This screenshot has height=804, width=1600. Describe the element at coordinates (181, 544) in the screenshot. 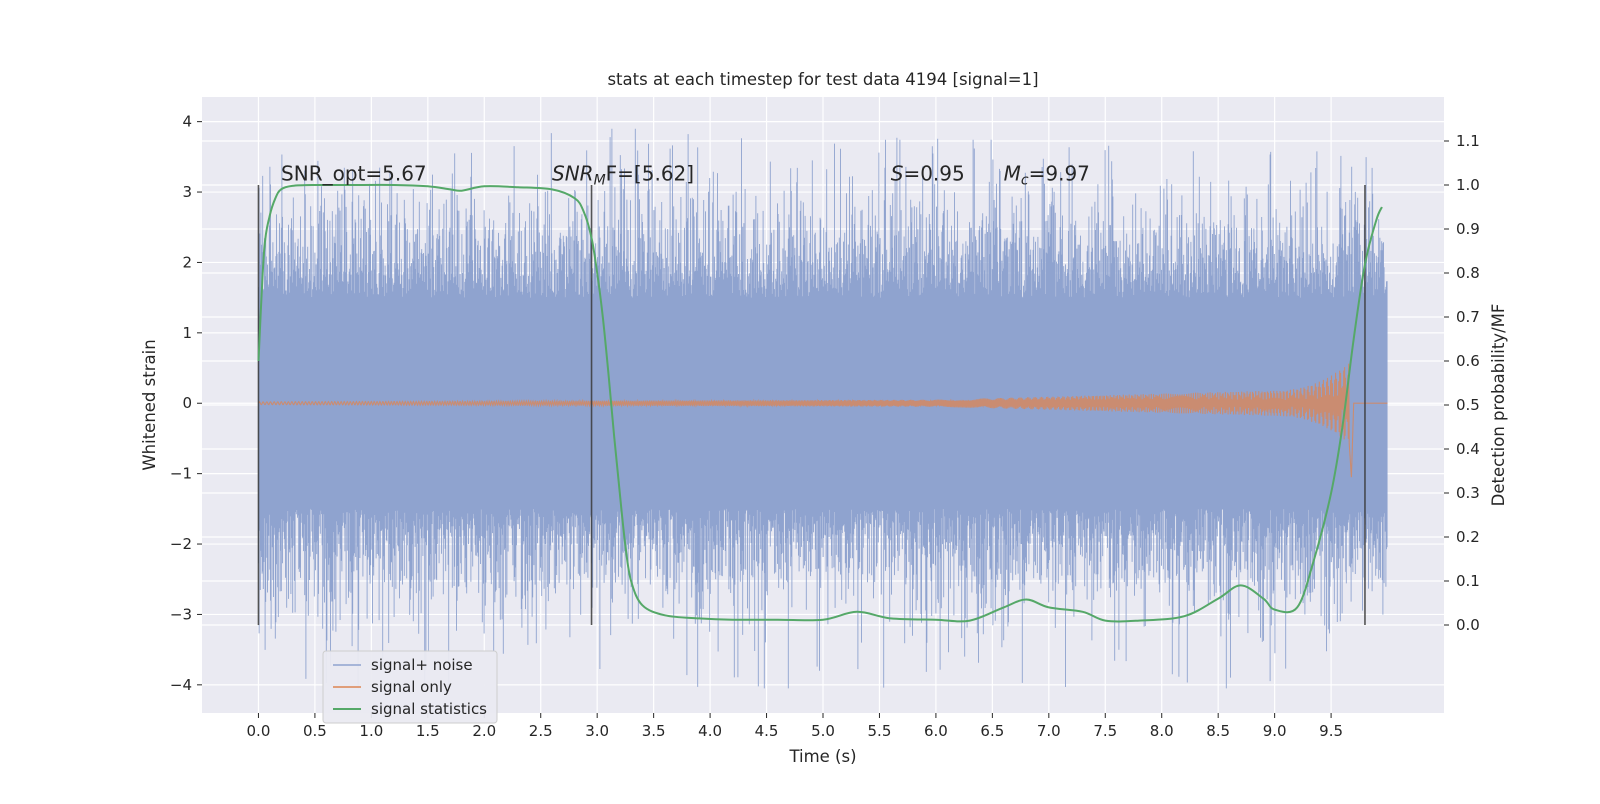

I see `y-left-tick-label-2: −2` at that location.